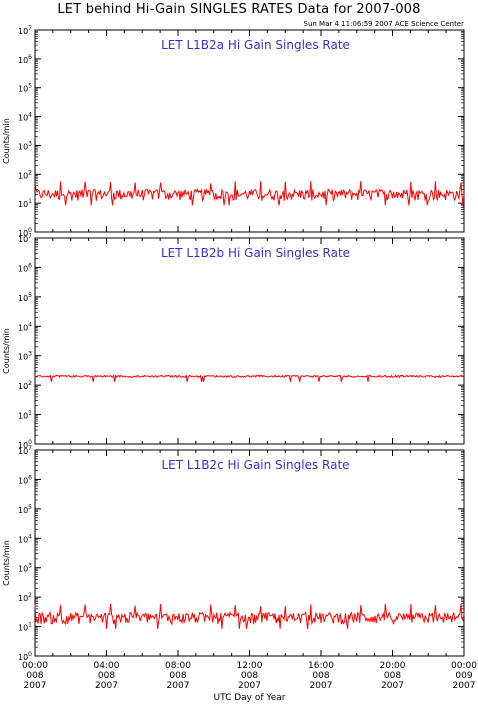  Describe the element at coordinates (178, 666) in the screenshot. I see `x-tick-time: 08:00` at that location.